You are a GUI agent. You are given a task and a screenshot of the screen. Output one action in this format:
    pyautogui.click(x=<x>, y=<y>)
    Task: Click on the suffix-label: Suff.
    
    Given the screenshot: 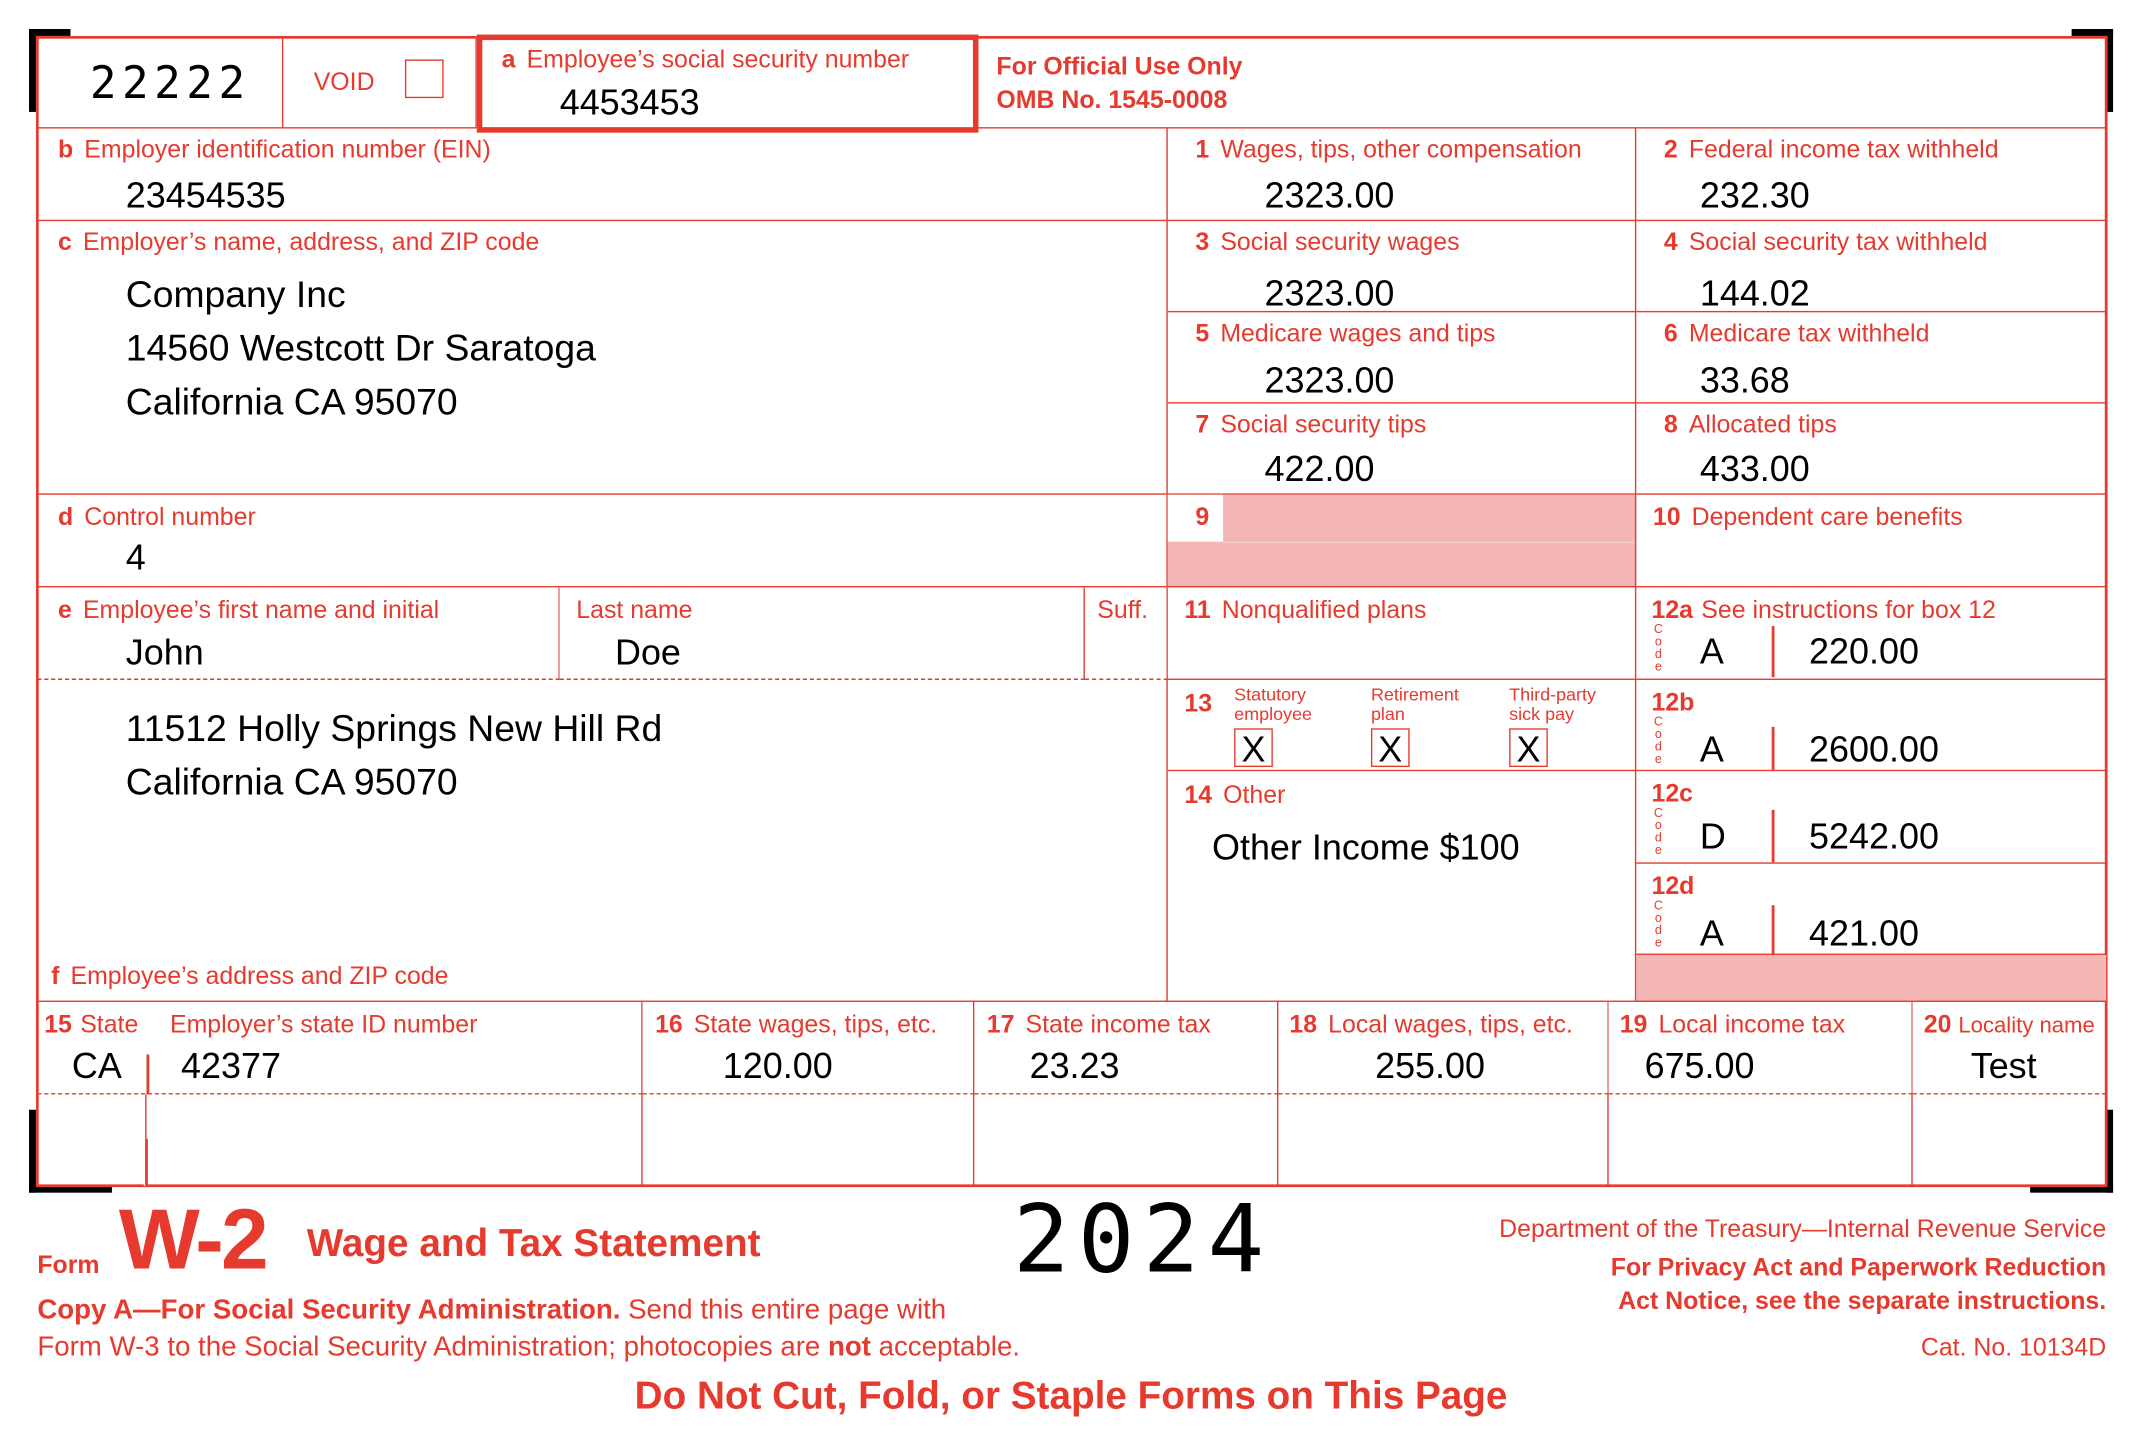 What is the action you would take?
    pyautogui.click(x=1123, y=609)
    